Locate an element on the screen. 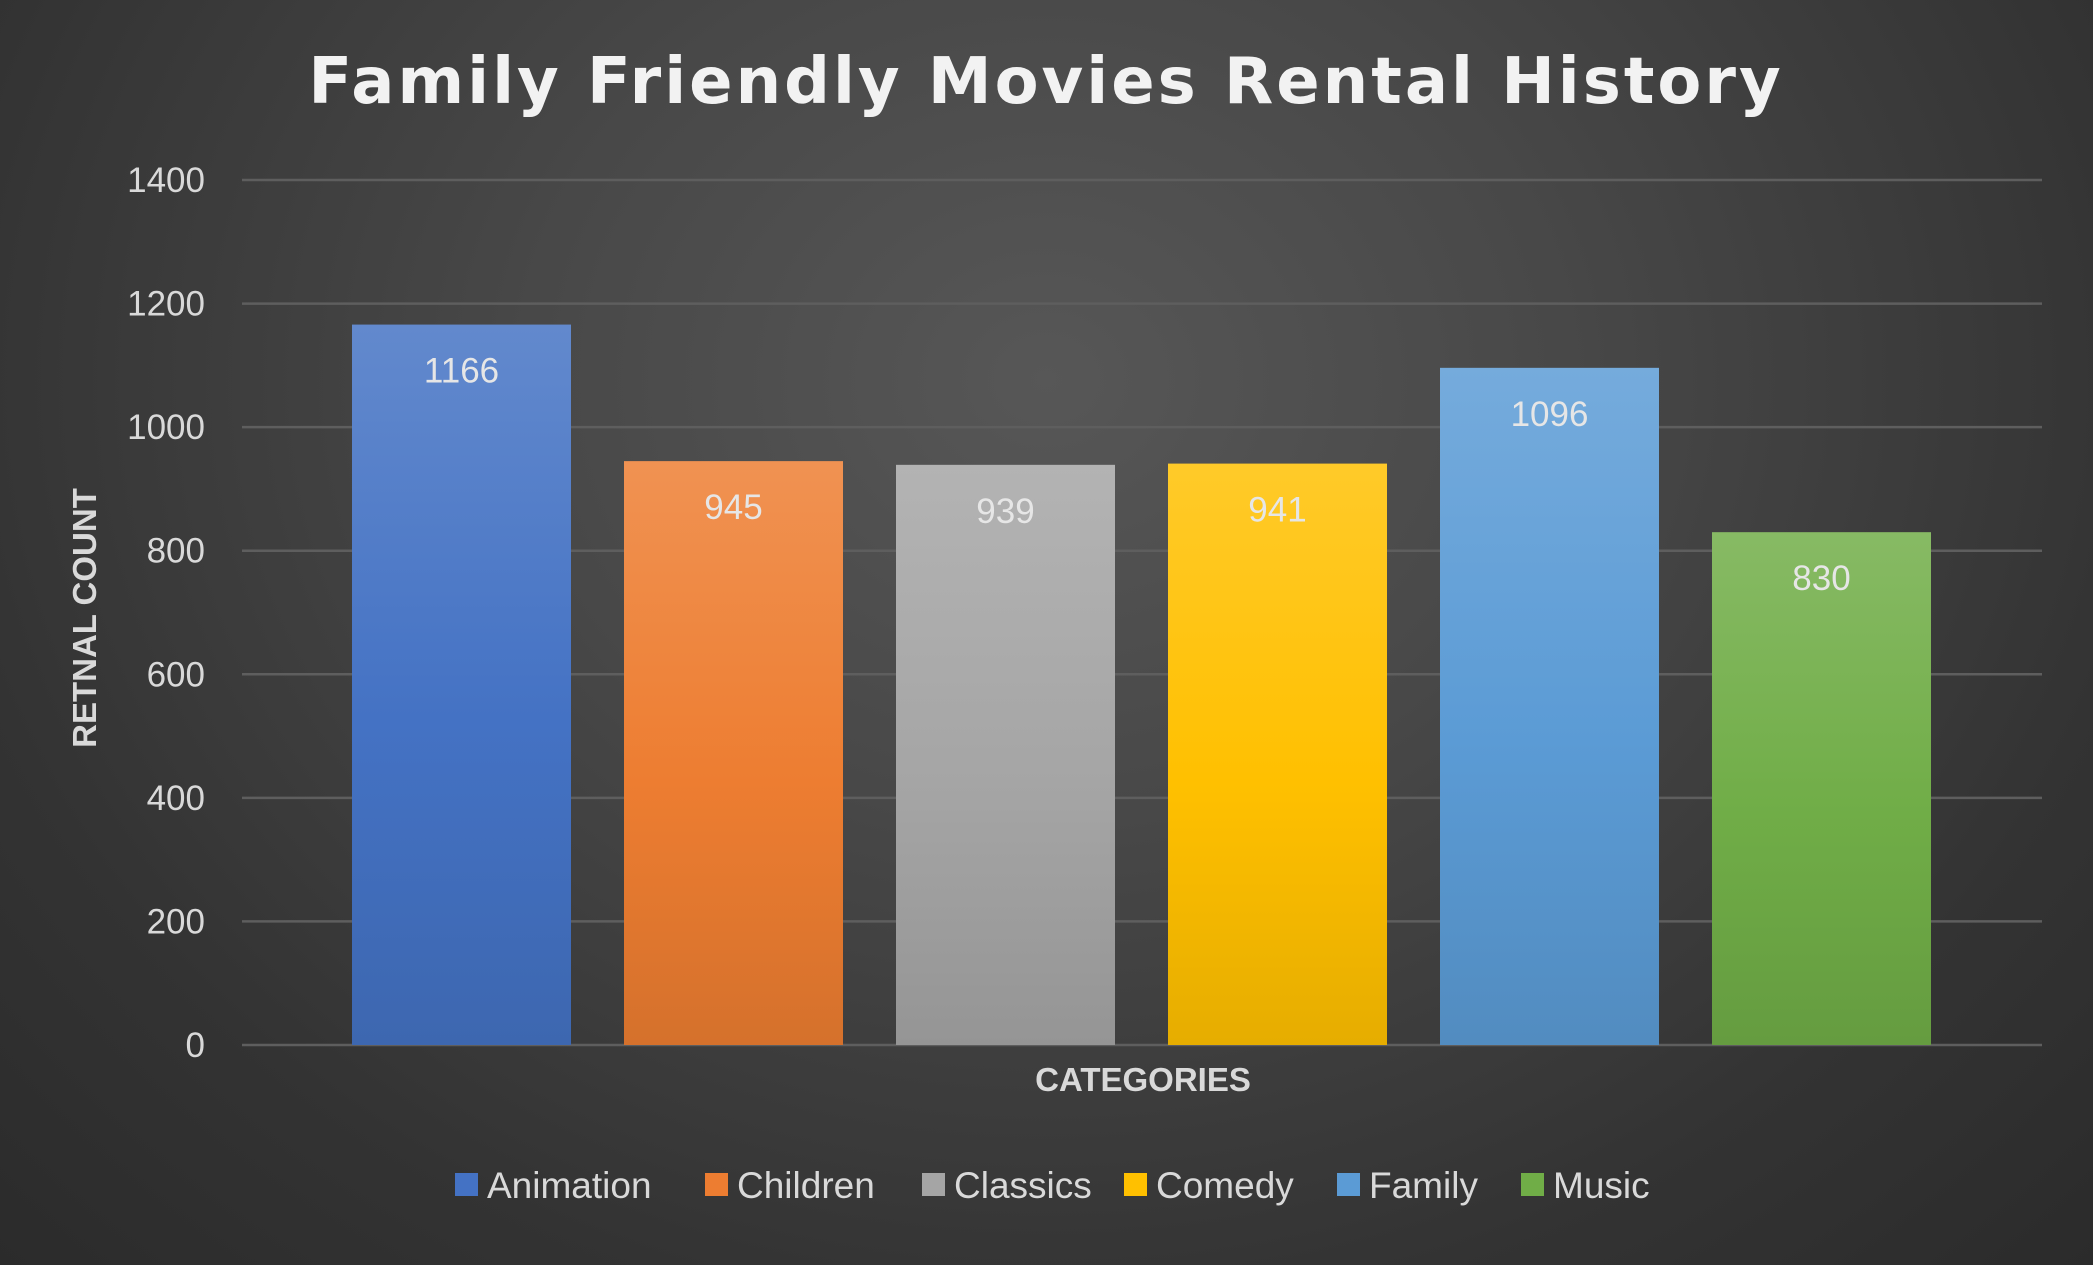  legend-label-comedy: Comedy is located at coordinates (1225, 1185).